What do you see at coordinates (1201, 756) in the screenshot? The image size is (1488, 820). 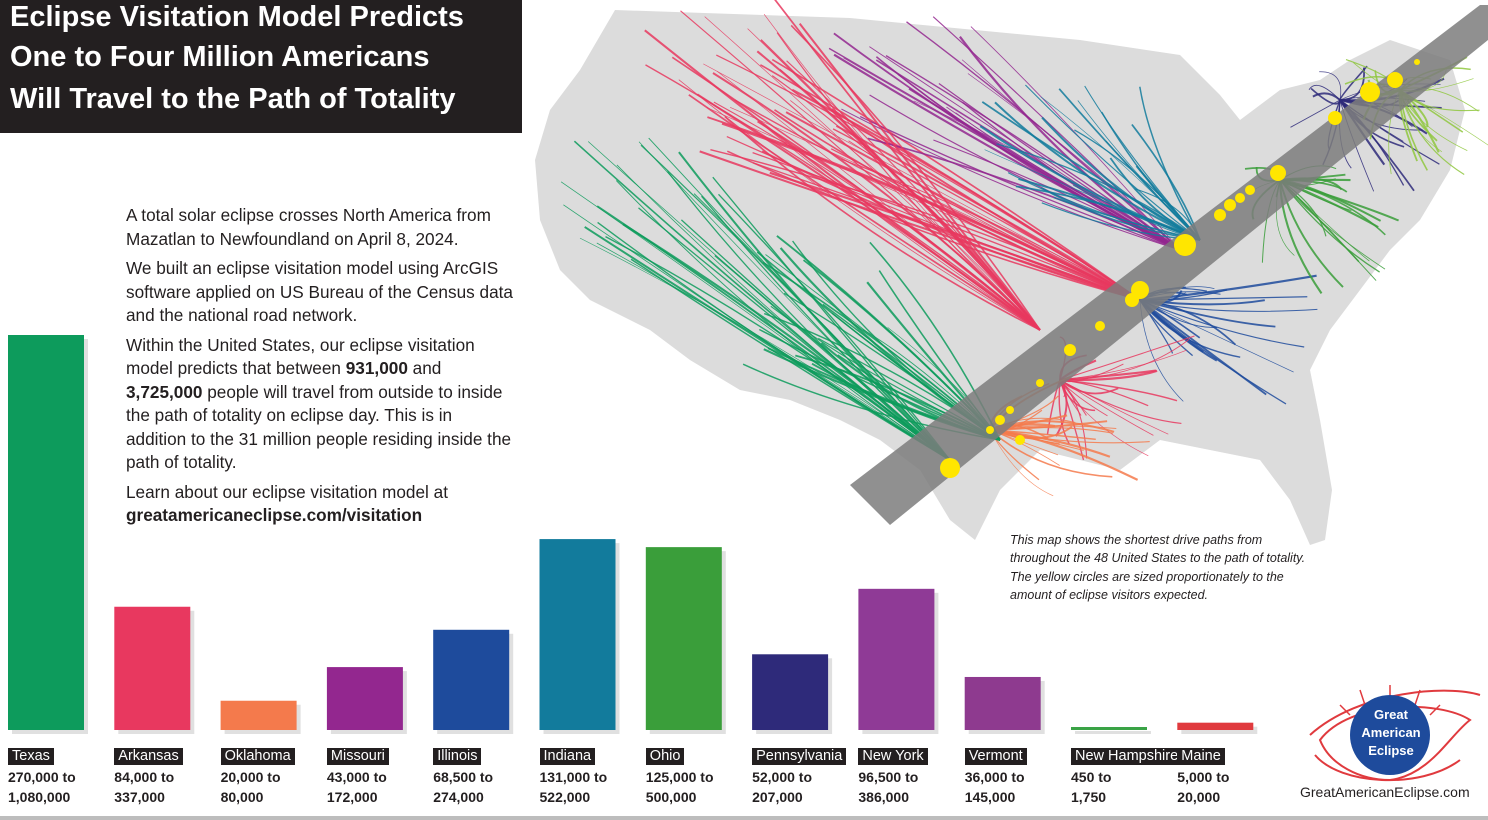 I see `state-name: Maine` at bounding box center [1201, 756].